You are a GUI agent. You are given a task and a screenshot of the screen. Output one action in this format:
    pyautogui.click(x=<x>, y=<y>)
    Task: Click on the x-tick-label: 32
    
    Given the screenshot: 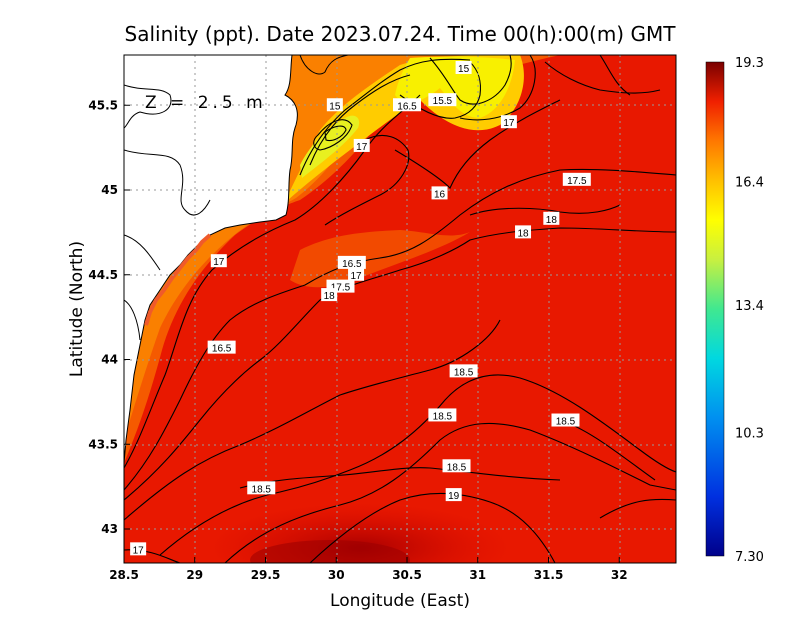 What is the action you would take?
    pyautogui.click(x=619, y=575)
    